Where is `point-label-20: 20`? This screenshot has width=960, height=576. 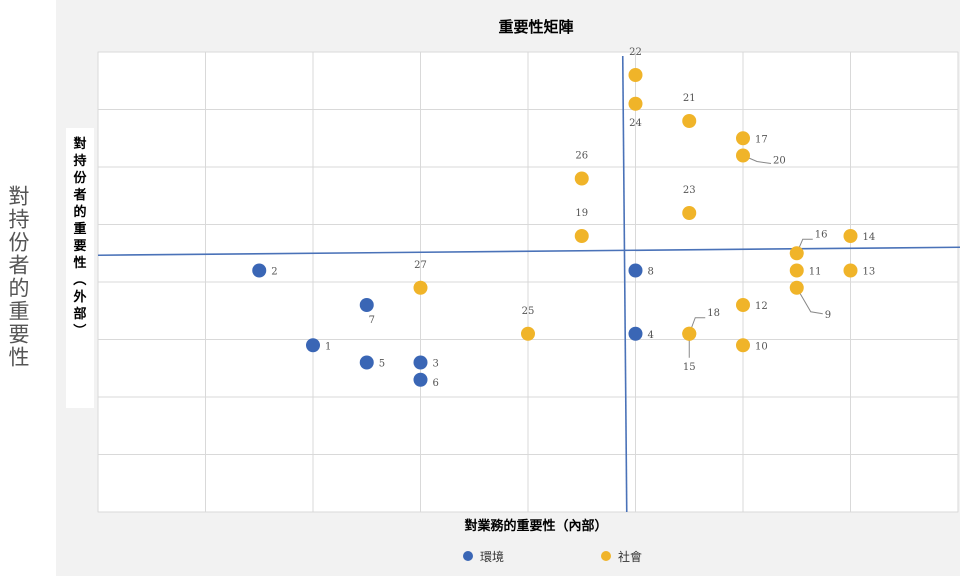
point-label-20: 20 is located at coordinates (779, 161).